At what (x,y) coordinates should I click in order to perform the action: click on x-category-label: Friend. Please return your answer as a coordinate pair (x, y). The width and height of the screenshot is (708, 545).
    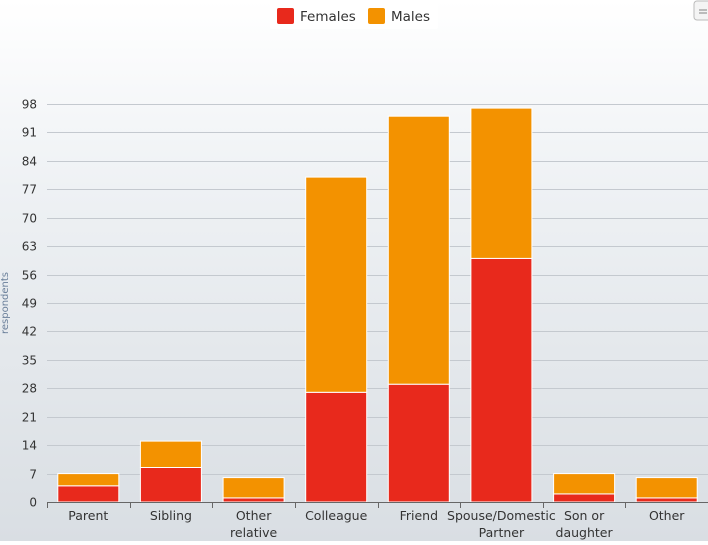
    Looking at the image, I should click on (419, 515).